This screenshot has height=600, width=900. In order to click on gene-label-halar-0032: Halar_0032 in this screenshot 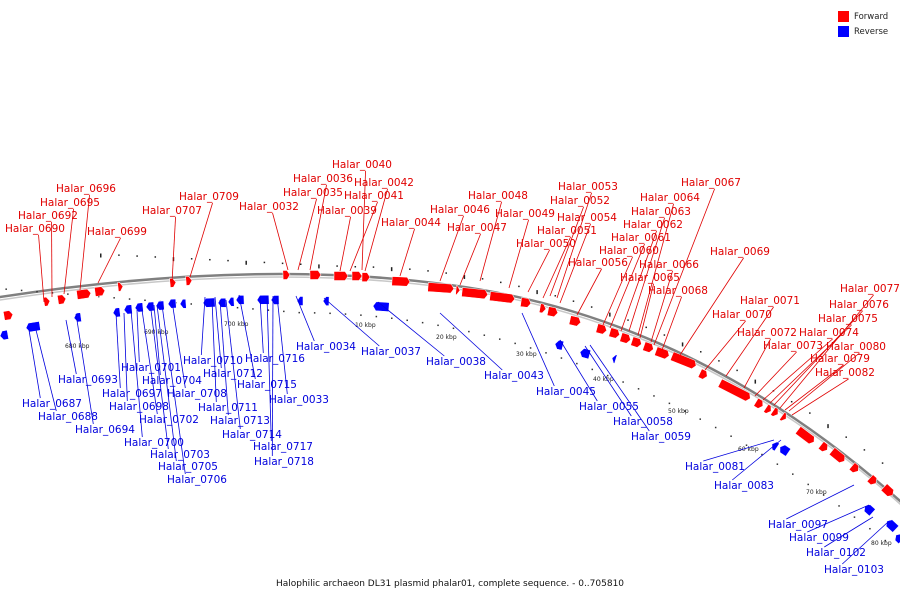, I will do `click(269, 207)`.